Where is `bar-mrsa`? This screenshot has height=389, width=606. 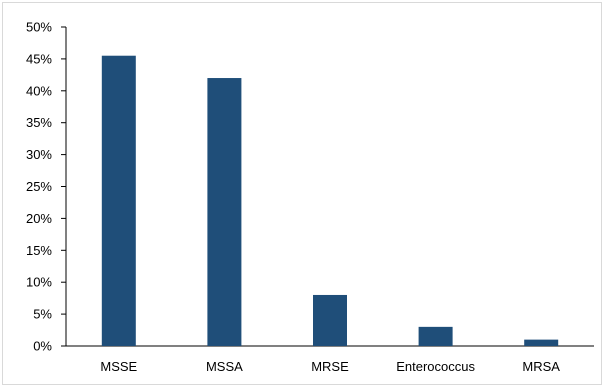 bar-mrsa is located at coordinates (541, 342).